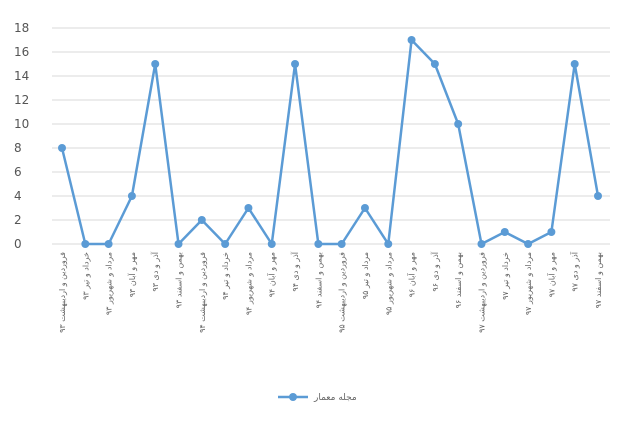 The height and width of the screenshot is (423, 622). What do you see at coordinates (225, 276) in the screenshot?
I see `x-tick-label: خرداد و تیر ۹۴` at bounding box center [225, 276].